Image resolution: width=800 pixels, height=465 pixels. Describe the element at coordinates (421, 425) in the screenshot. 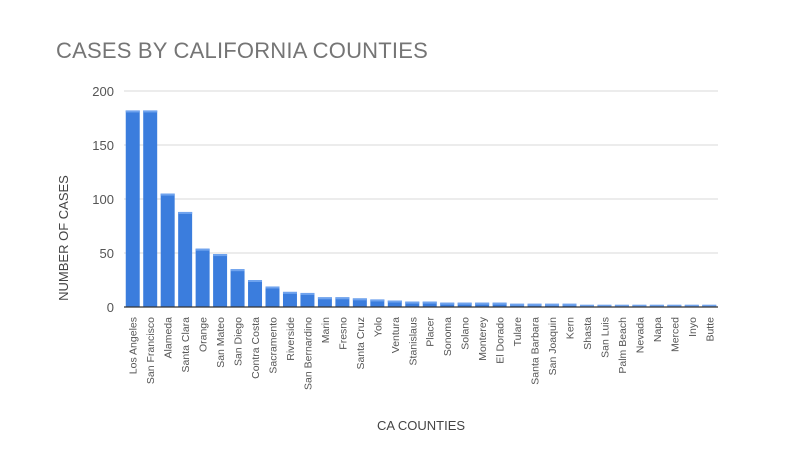

I see `x-axis-title: CA COUNTIES` at that location.